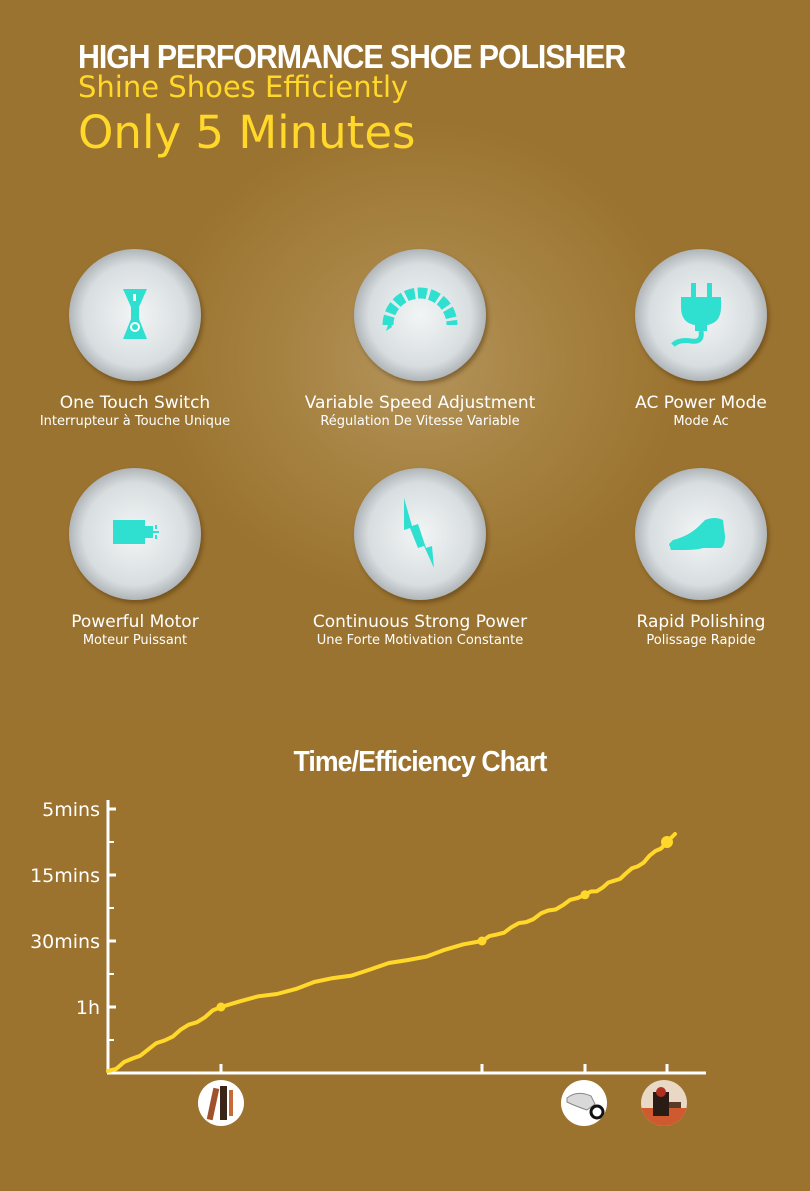  Describe the element at coordinates (71, 810) in the screenshot. I see `y-tick-label: 5mins` at that location.